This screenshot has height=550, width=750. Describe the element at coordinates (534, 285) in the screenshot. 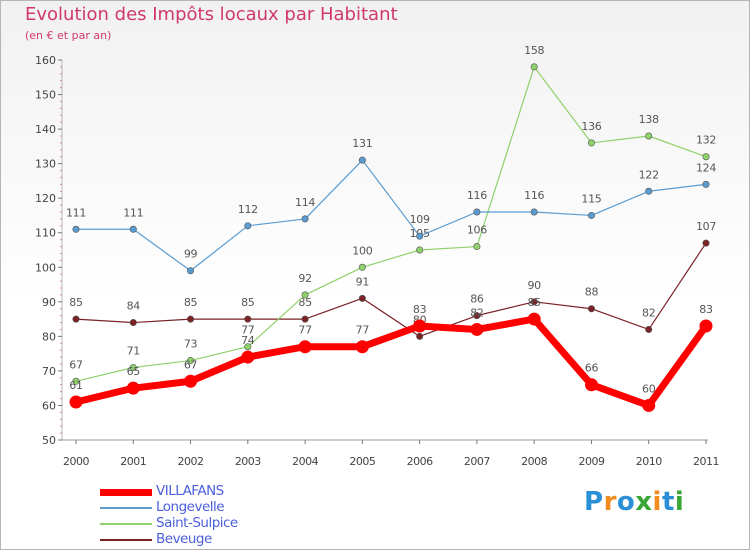

I see `data-label: 90` at that location.